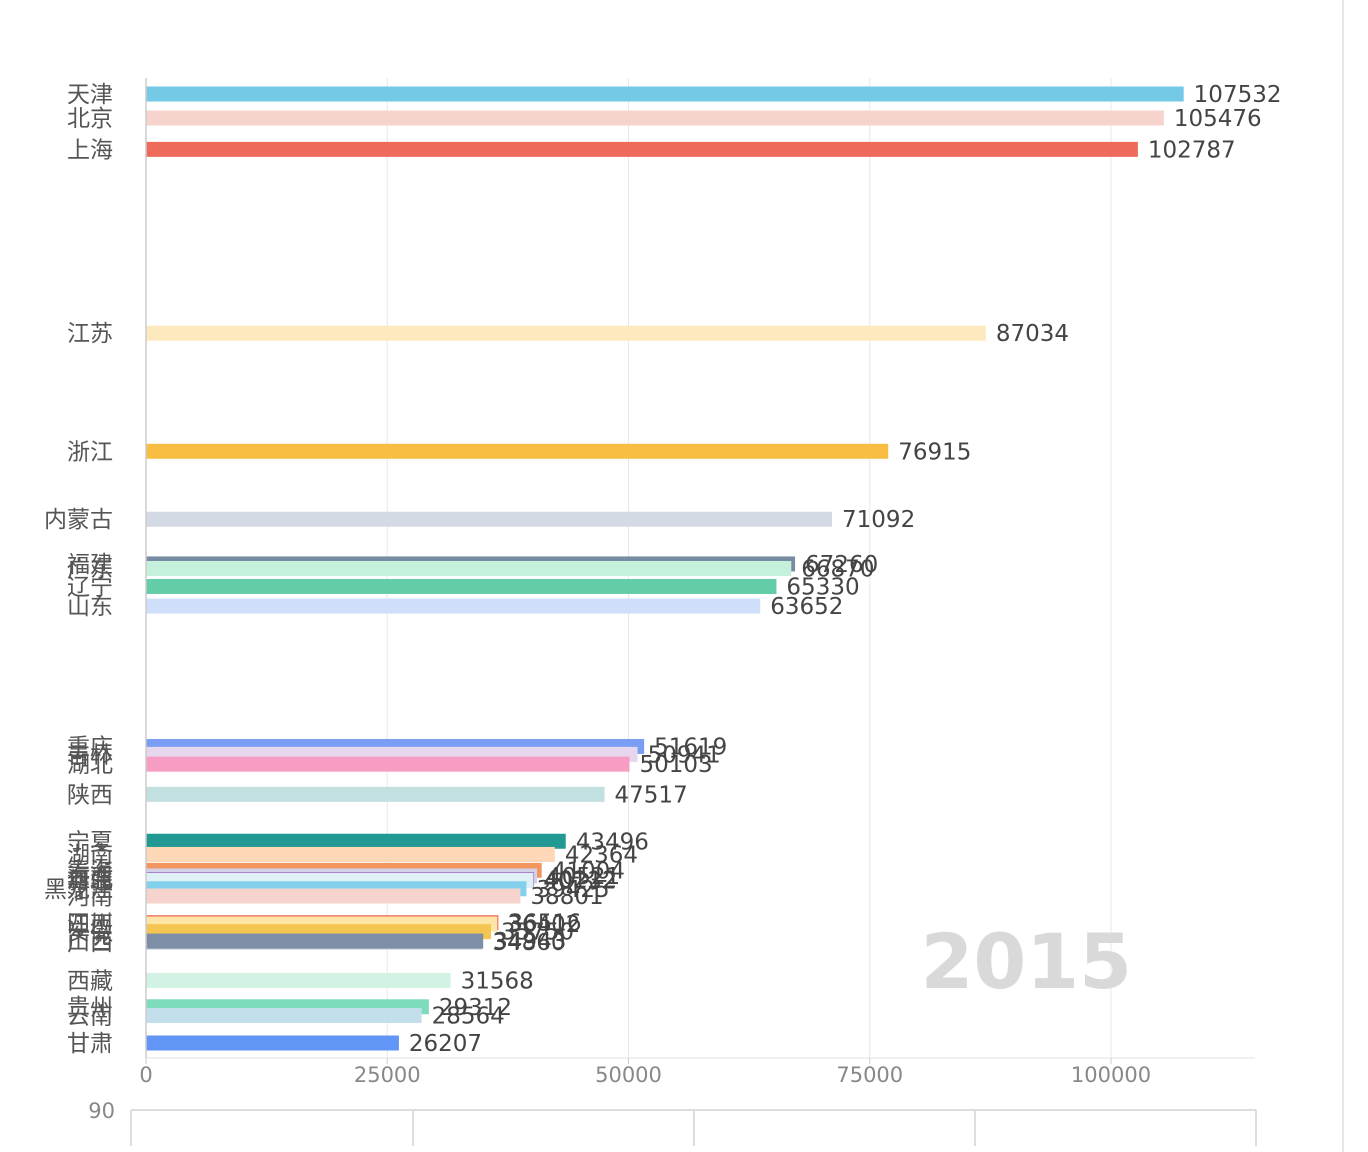  I want to click on value-label: 39425, so click(572, 890).